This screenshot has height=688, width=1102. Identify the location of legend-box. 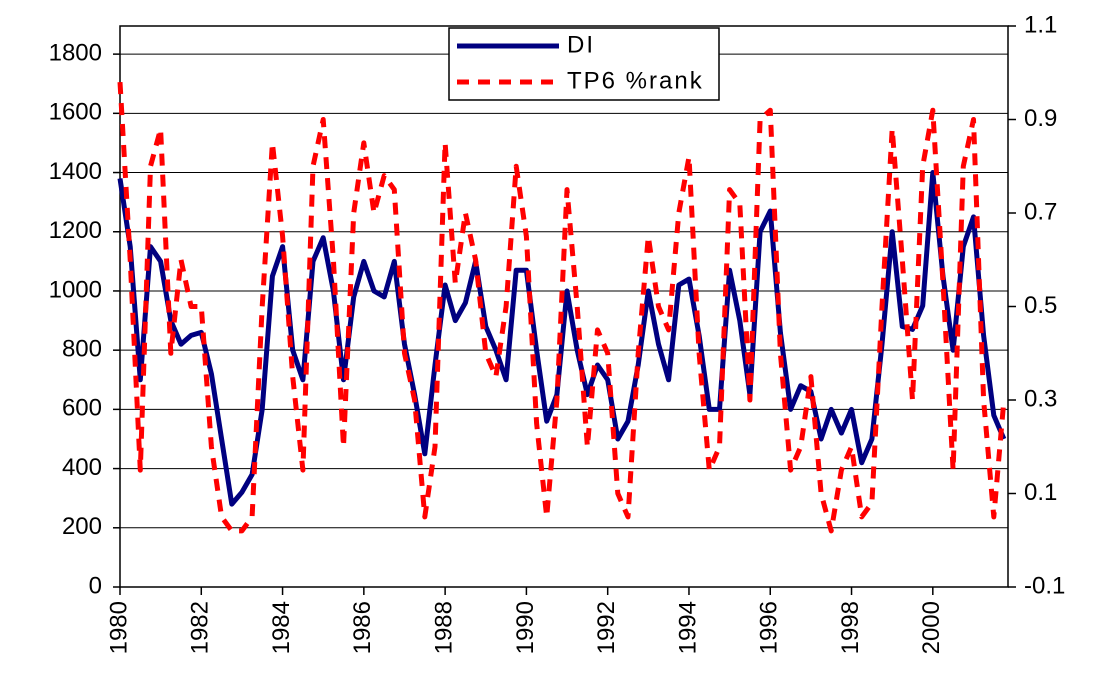
(584, 64).